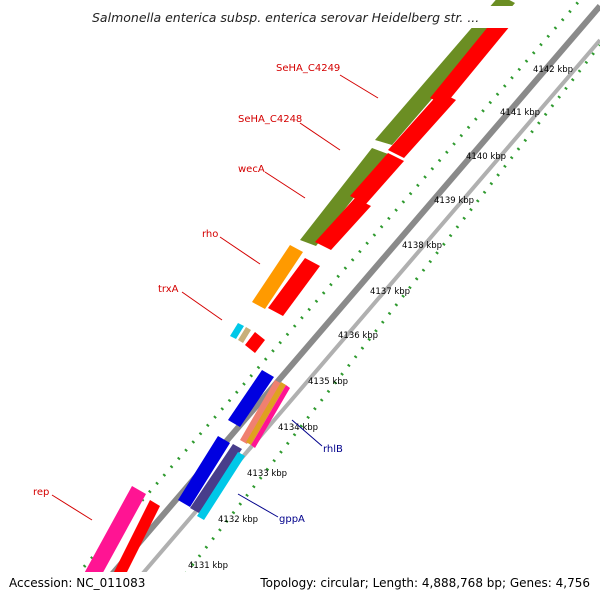  I want to click on label-trxA: trxA, so click(168, 289).